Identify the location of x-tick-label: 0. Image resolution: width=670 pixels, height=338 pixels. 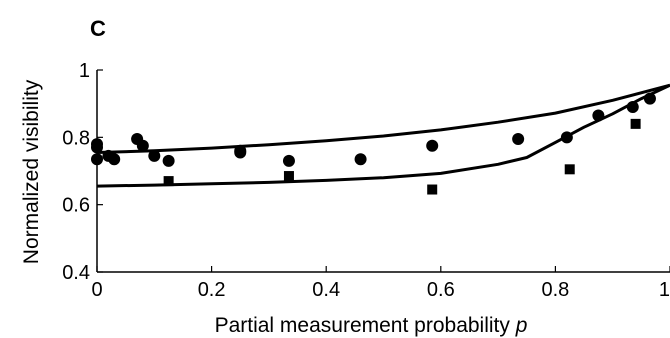
(96, 290).